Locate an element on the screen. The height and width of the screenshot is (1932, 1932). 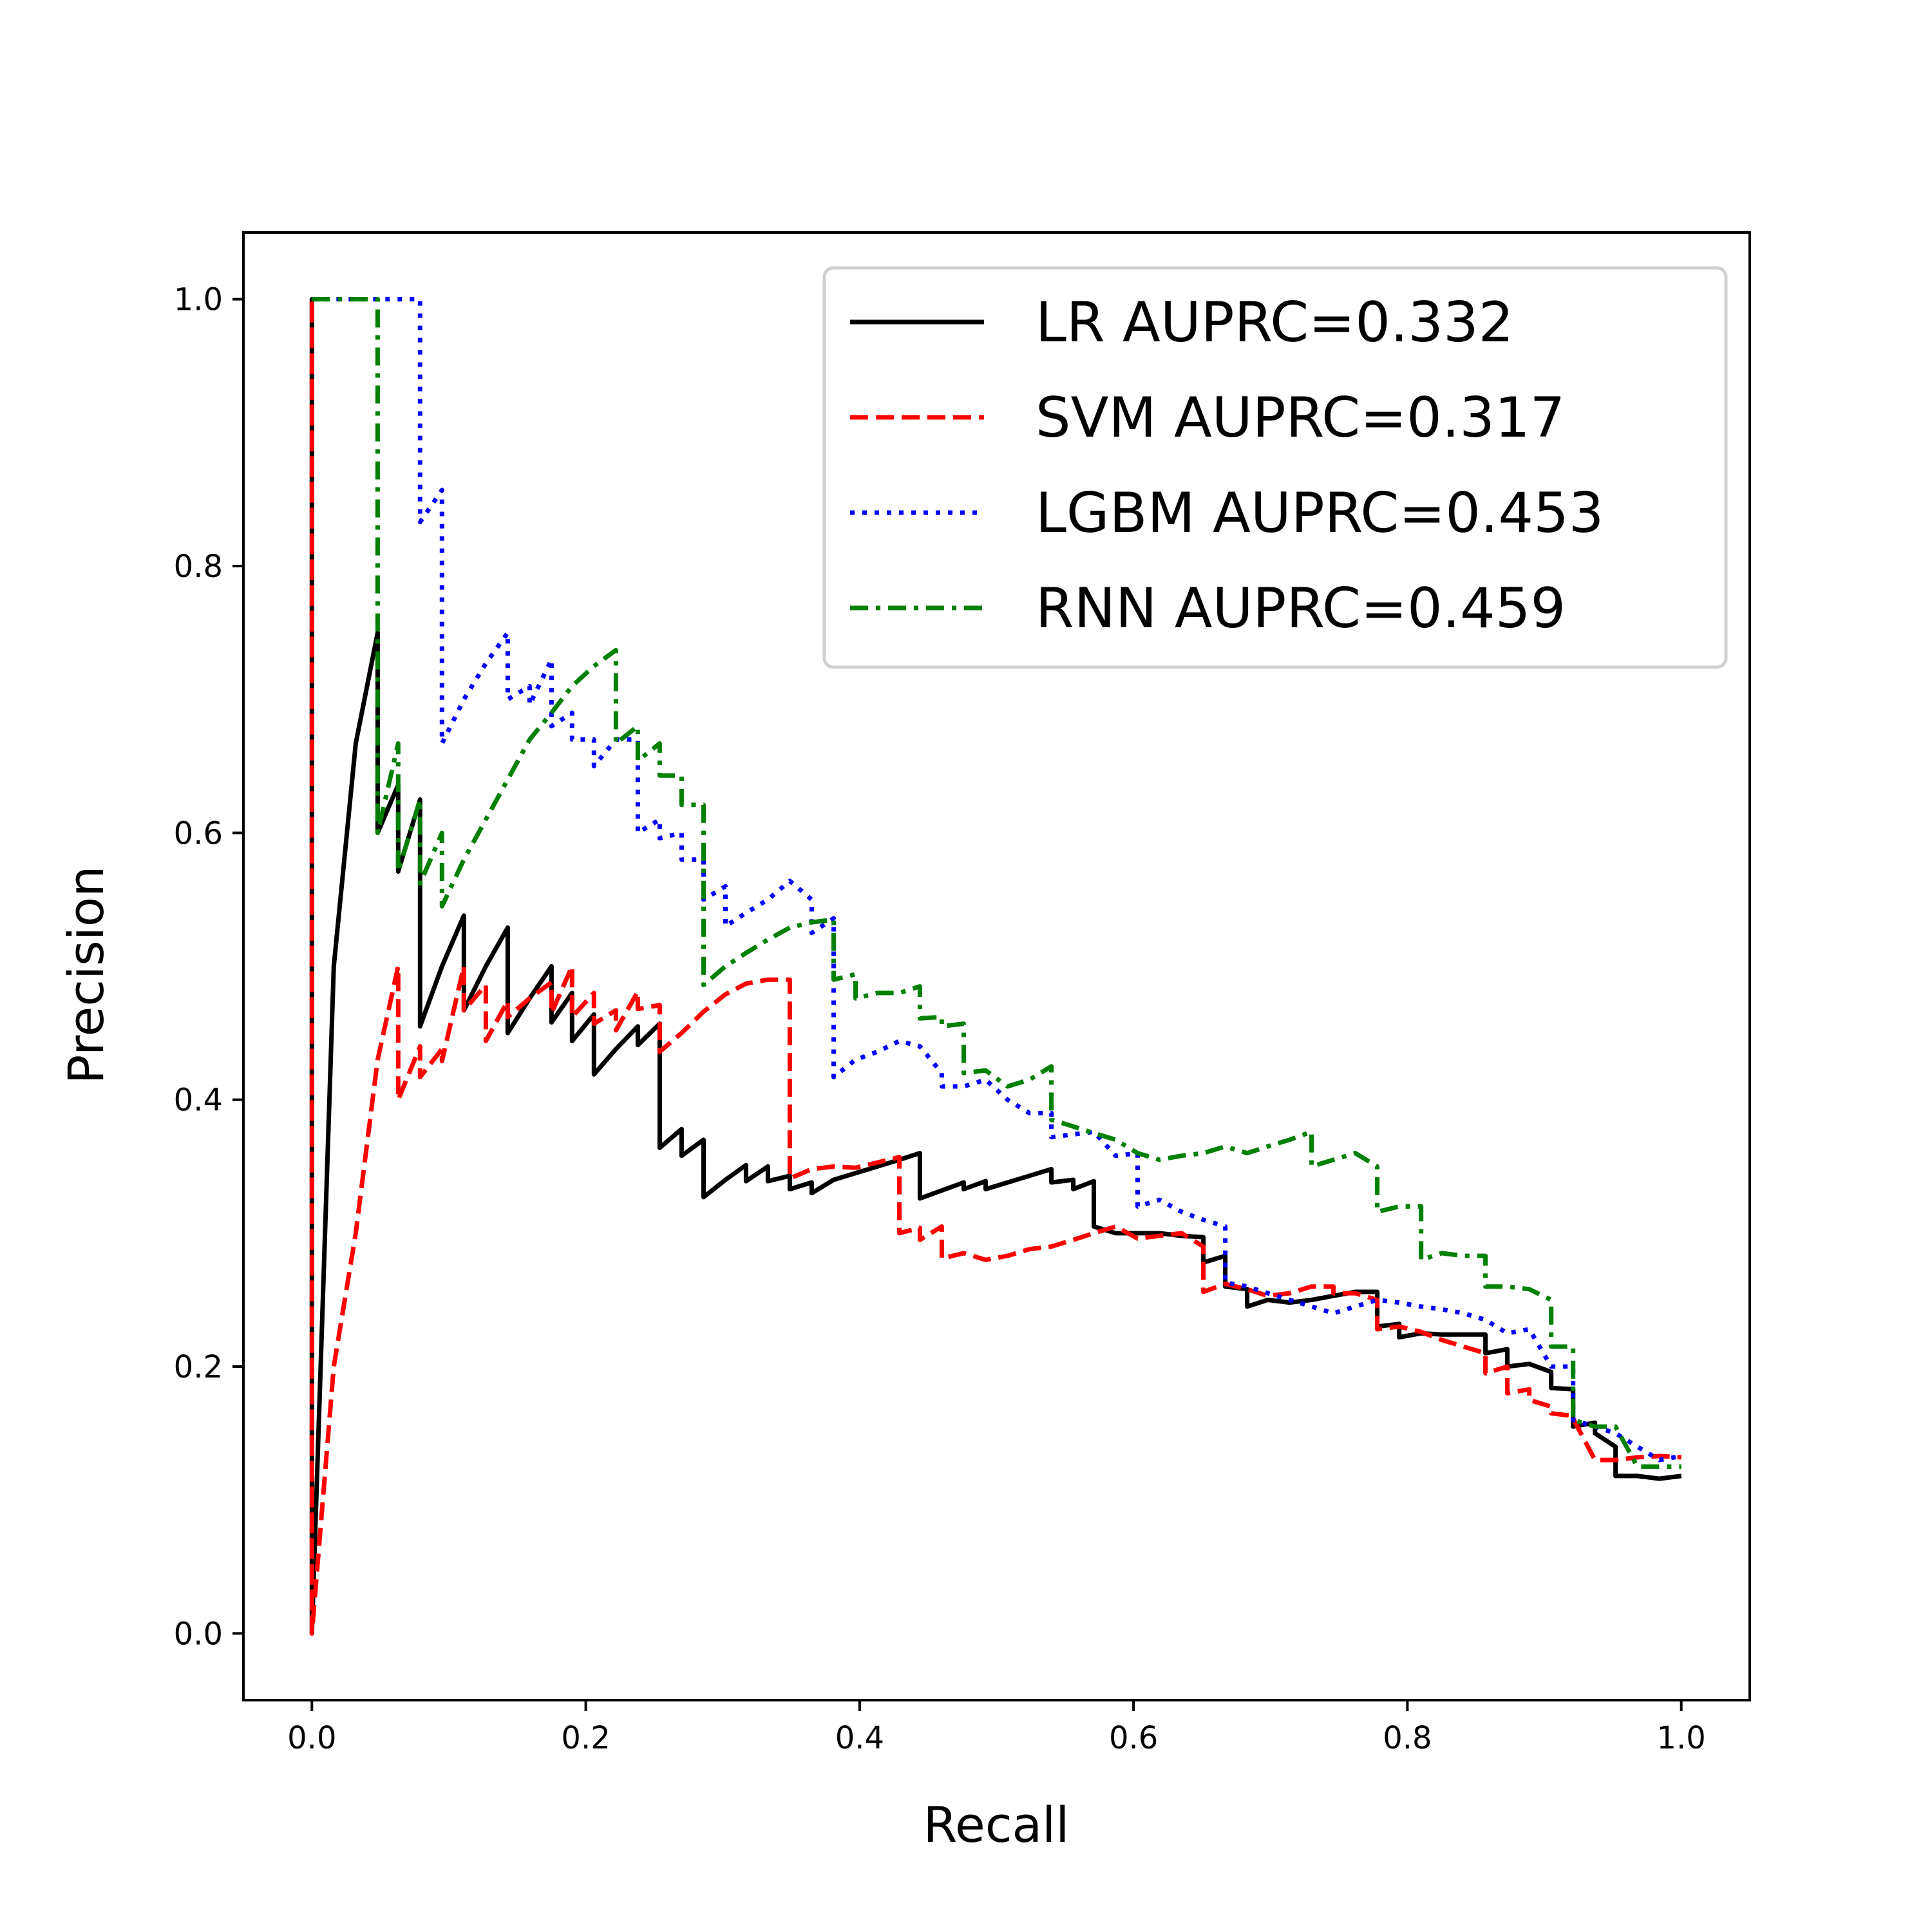
y-tick-label: 0.0 is located at coordinates (199, 1634).